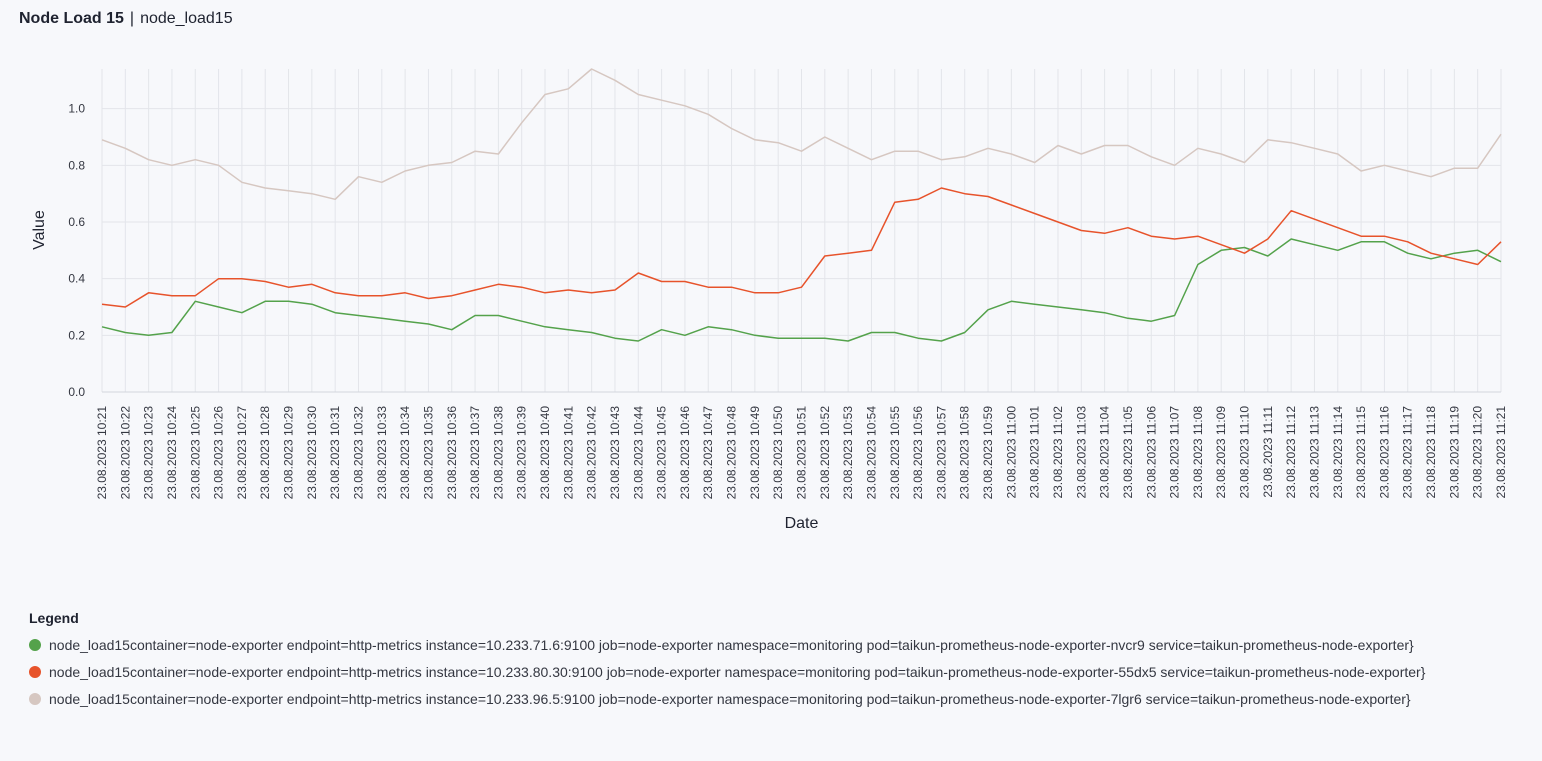 The image size is (1542, 761). I want to click on x-tick-label: 23.08.2023 10:37, so click(475, 453).